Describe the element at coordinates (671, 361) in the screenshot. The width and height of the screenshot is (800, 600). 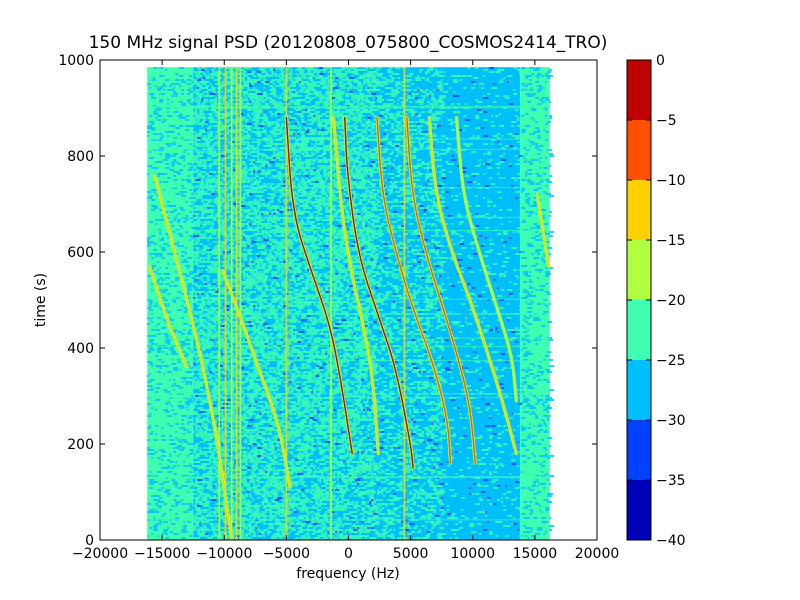
I see `colorbar-tick-label: −25` at that location.